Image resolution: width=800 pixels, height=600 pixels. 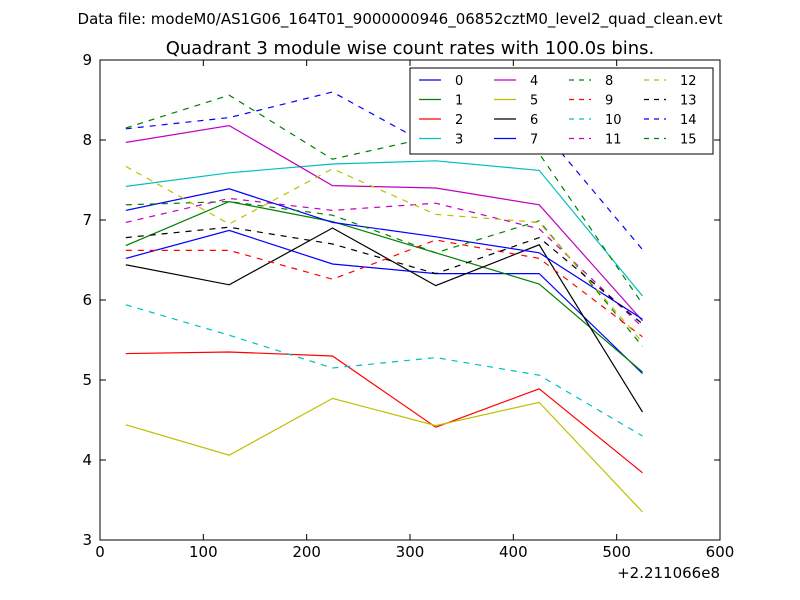 I want to click on legend-label-1: 1, so click(x=459, y=101).